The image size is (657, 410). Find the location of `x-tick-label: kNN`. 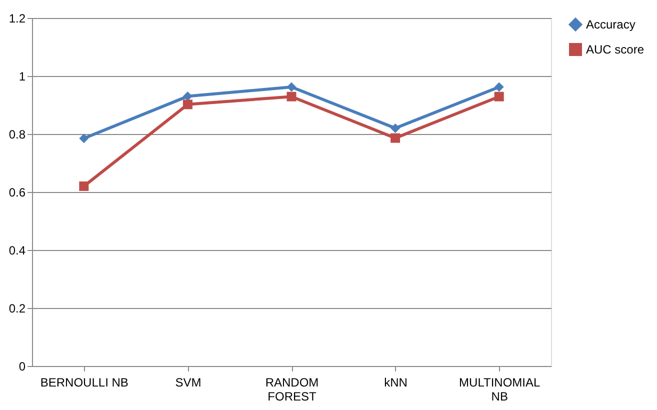

x-tick-label: kNN is located at coordinates (396, 383).